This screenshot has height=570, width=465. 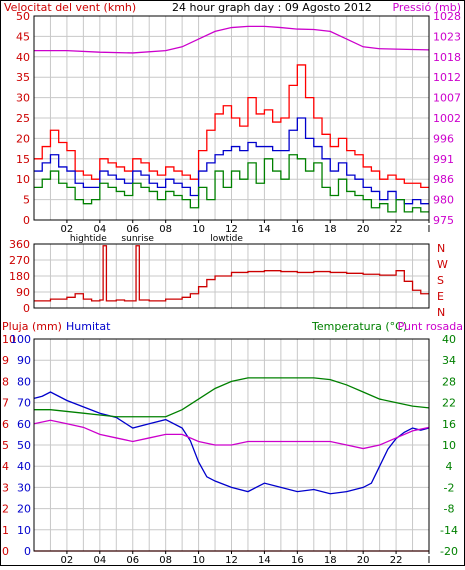 I want to click on wind-tick-label: 20, so click(x=23, y=138).